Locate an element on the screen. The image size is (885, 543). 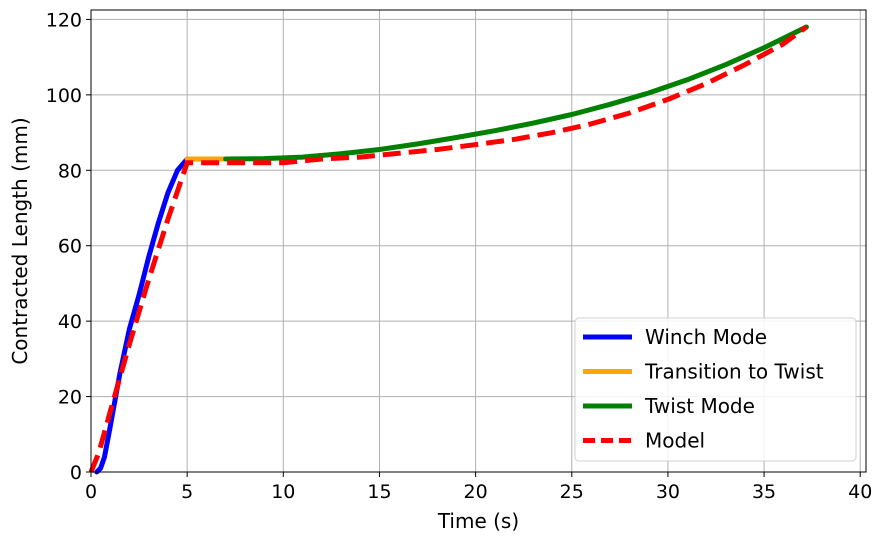
legend-label: Model is located at coordinates (675, 441).